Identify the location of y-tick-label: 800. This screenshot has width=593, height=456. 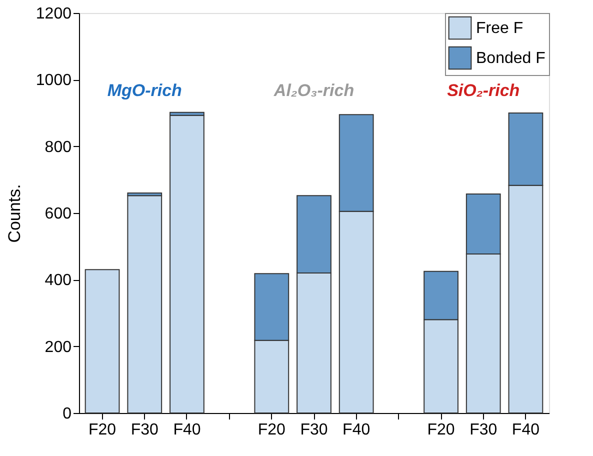
(58, 147).